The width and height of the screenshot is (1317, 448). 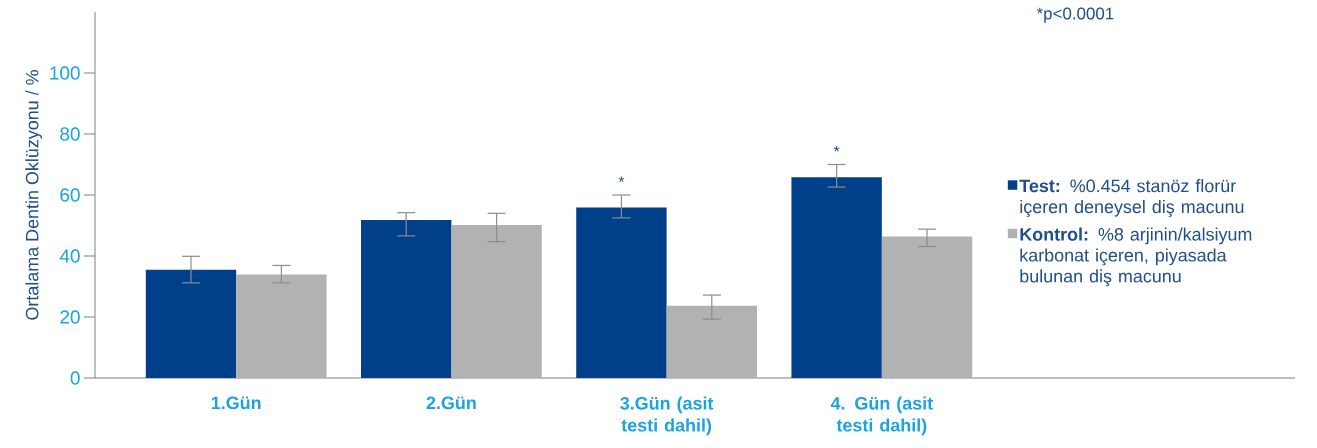 What do you see at coordinates (1075, 15) in the screenshot?
I see `text: *p<0.0001` at bounding box center [1075, 15].